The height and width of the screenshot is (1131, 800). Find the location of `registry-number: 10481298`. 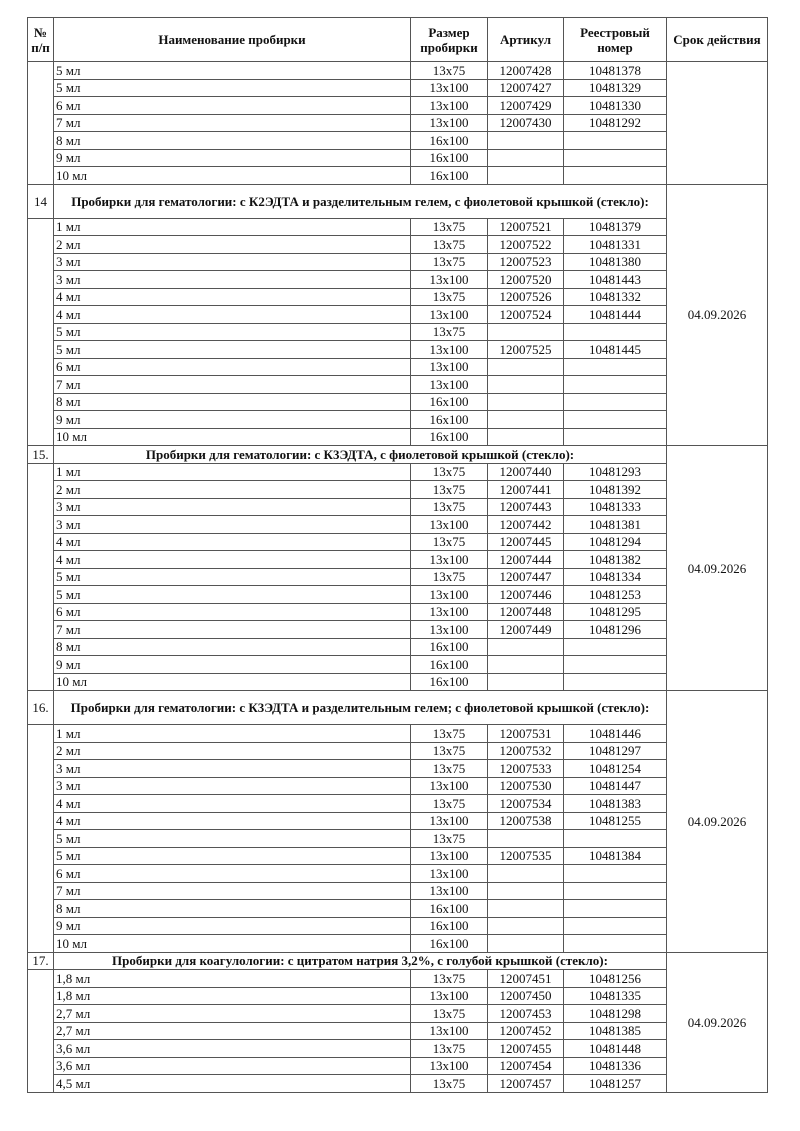

registry-number: 10481298 is located at coordinates (615, 1013).